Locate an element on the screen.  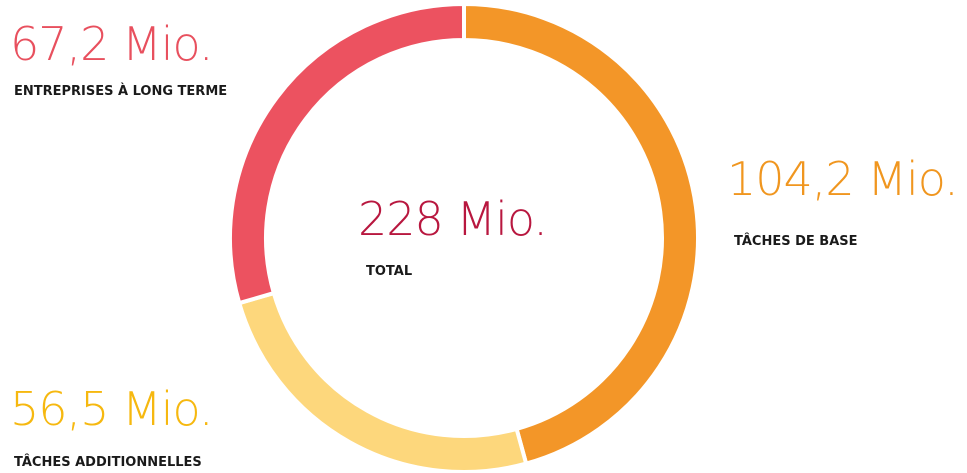
donut-segment is located at coordinates (382, 381).